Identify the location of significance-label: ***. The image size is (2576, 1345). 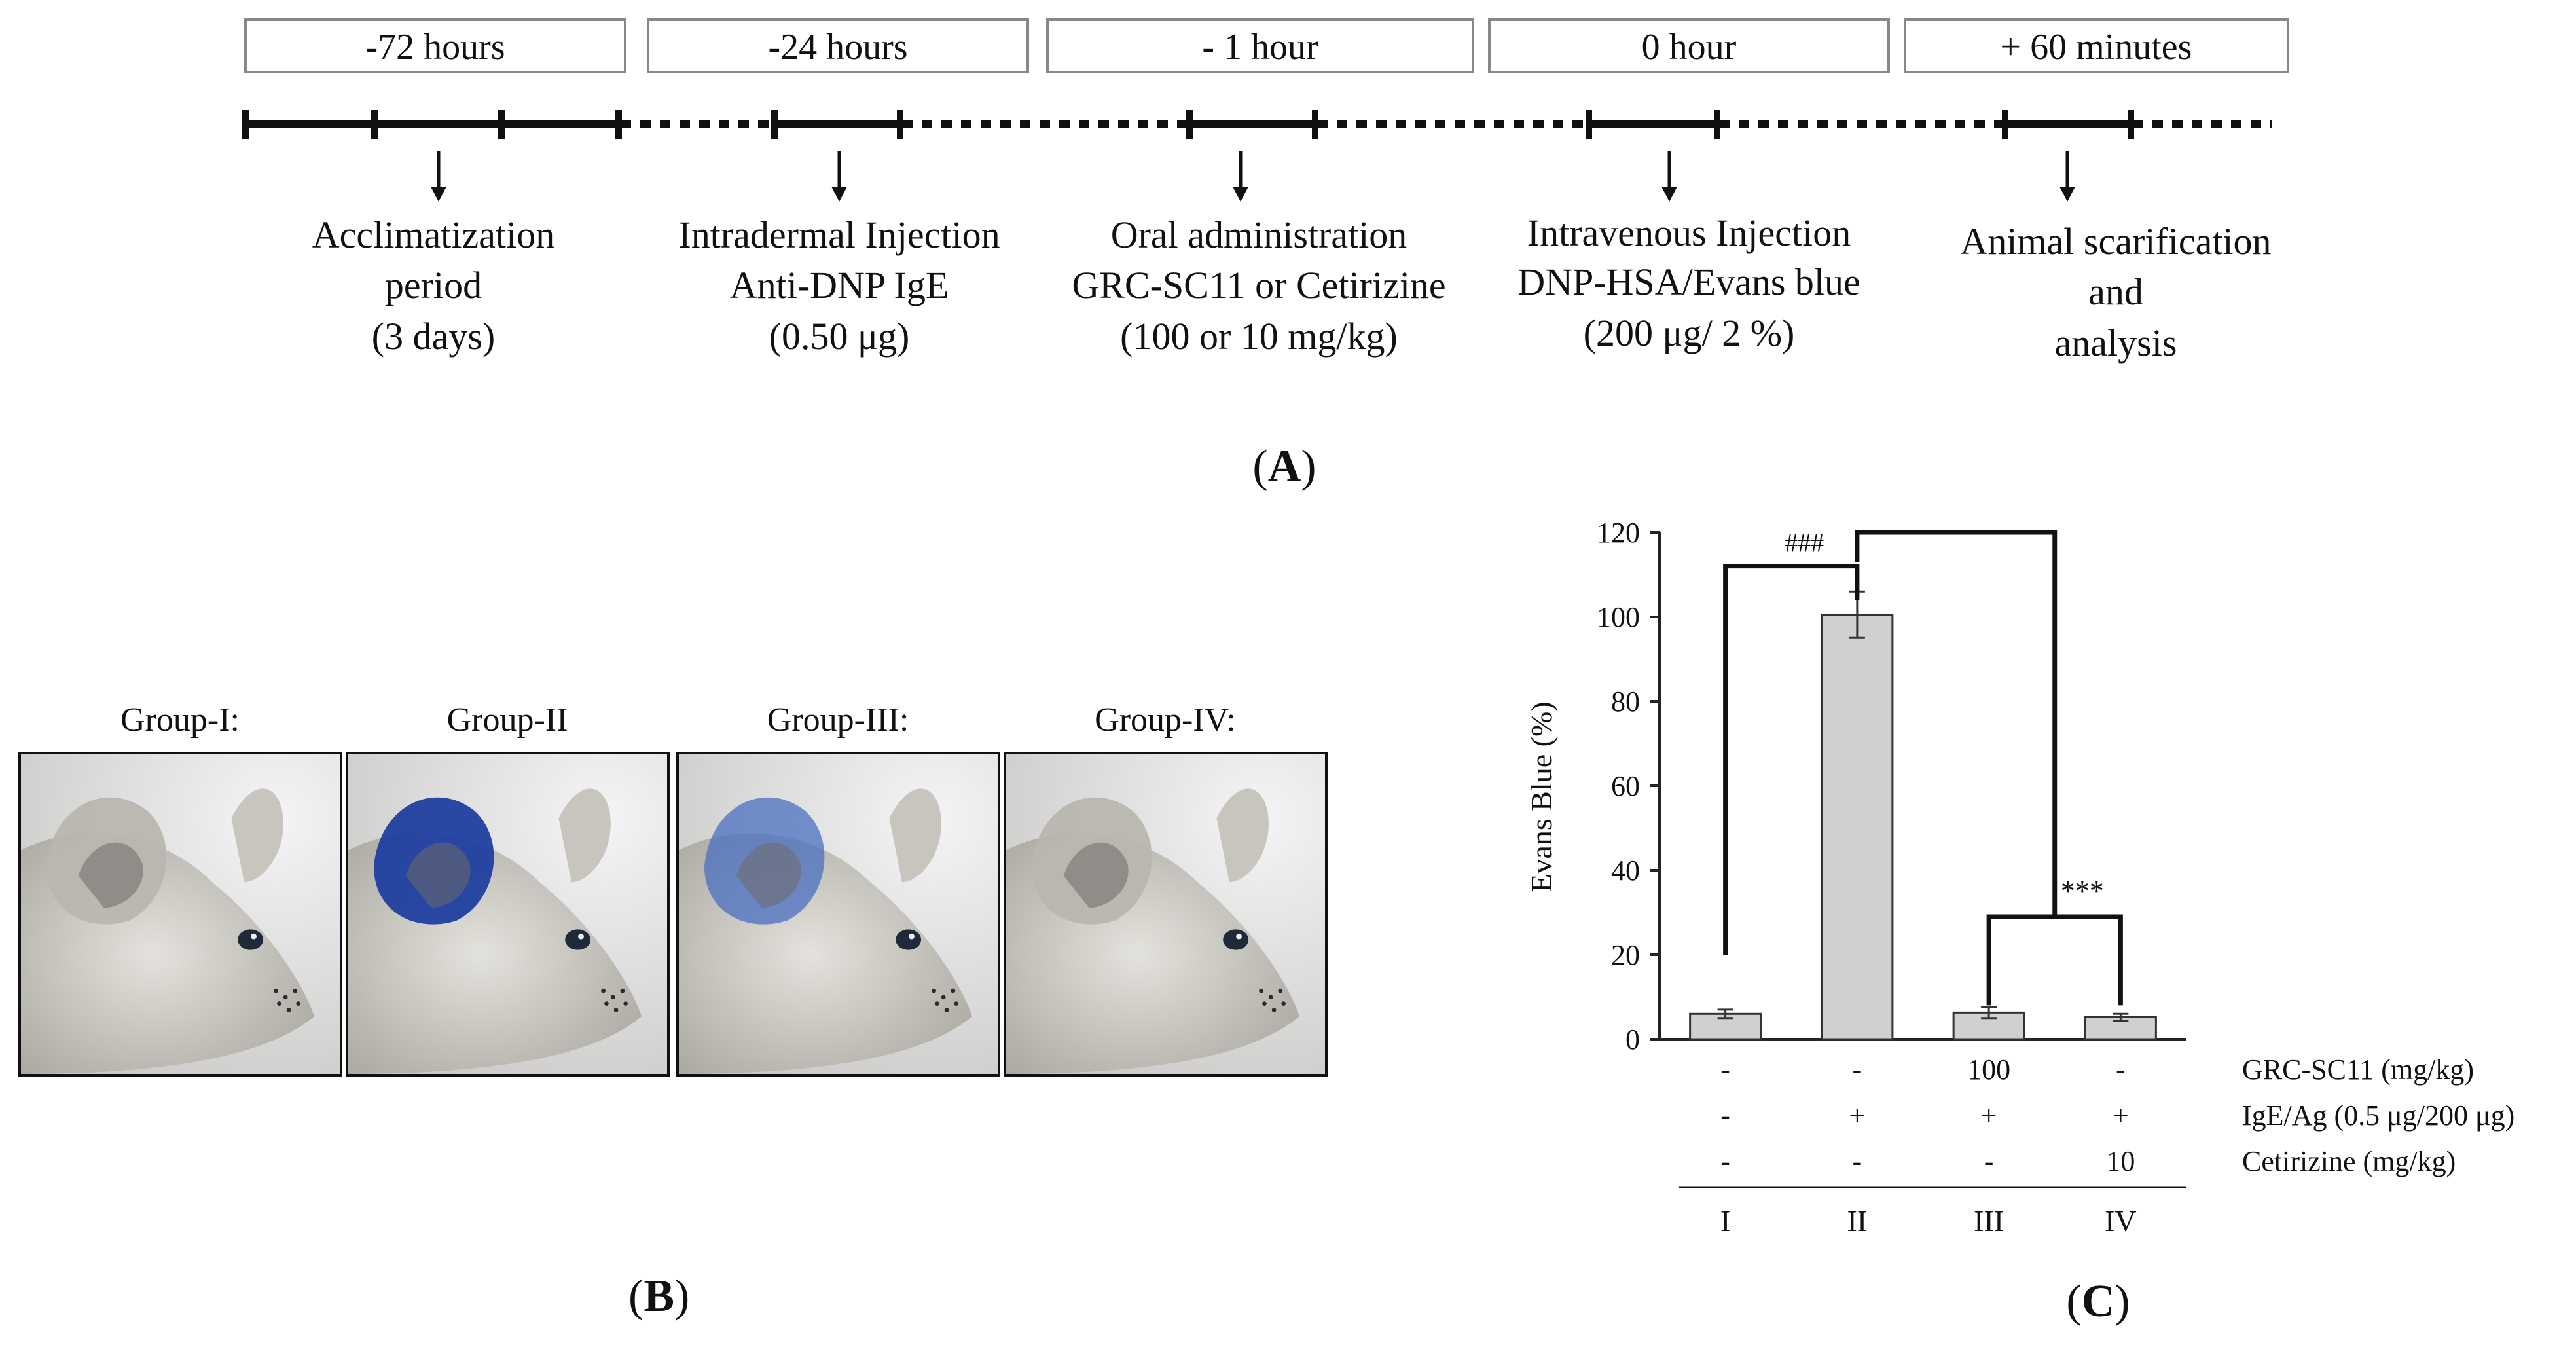
(2082, 891).